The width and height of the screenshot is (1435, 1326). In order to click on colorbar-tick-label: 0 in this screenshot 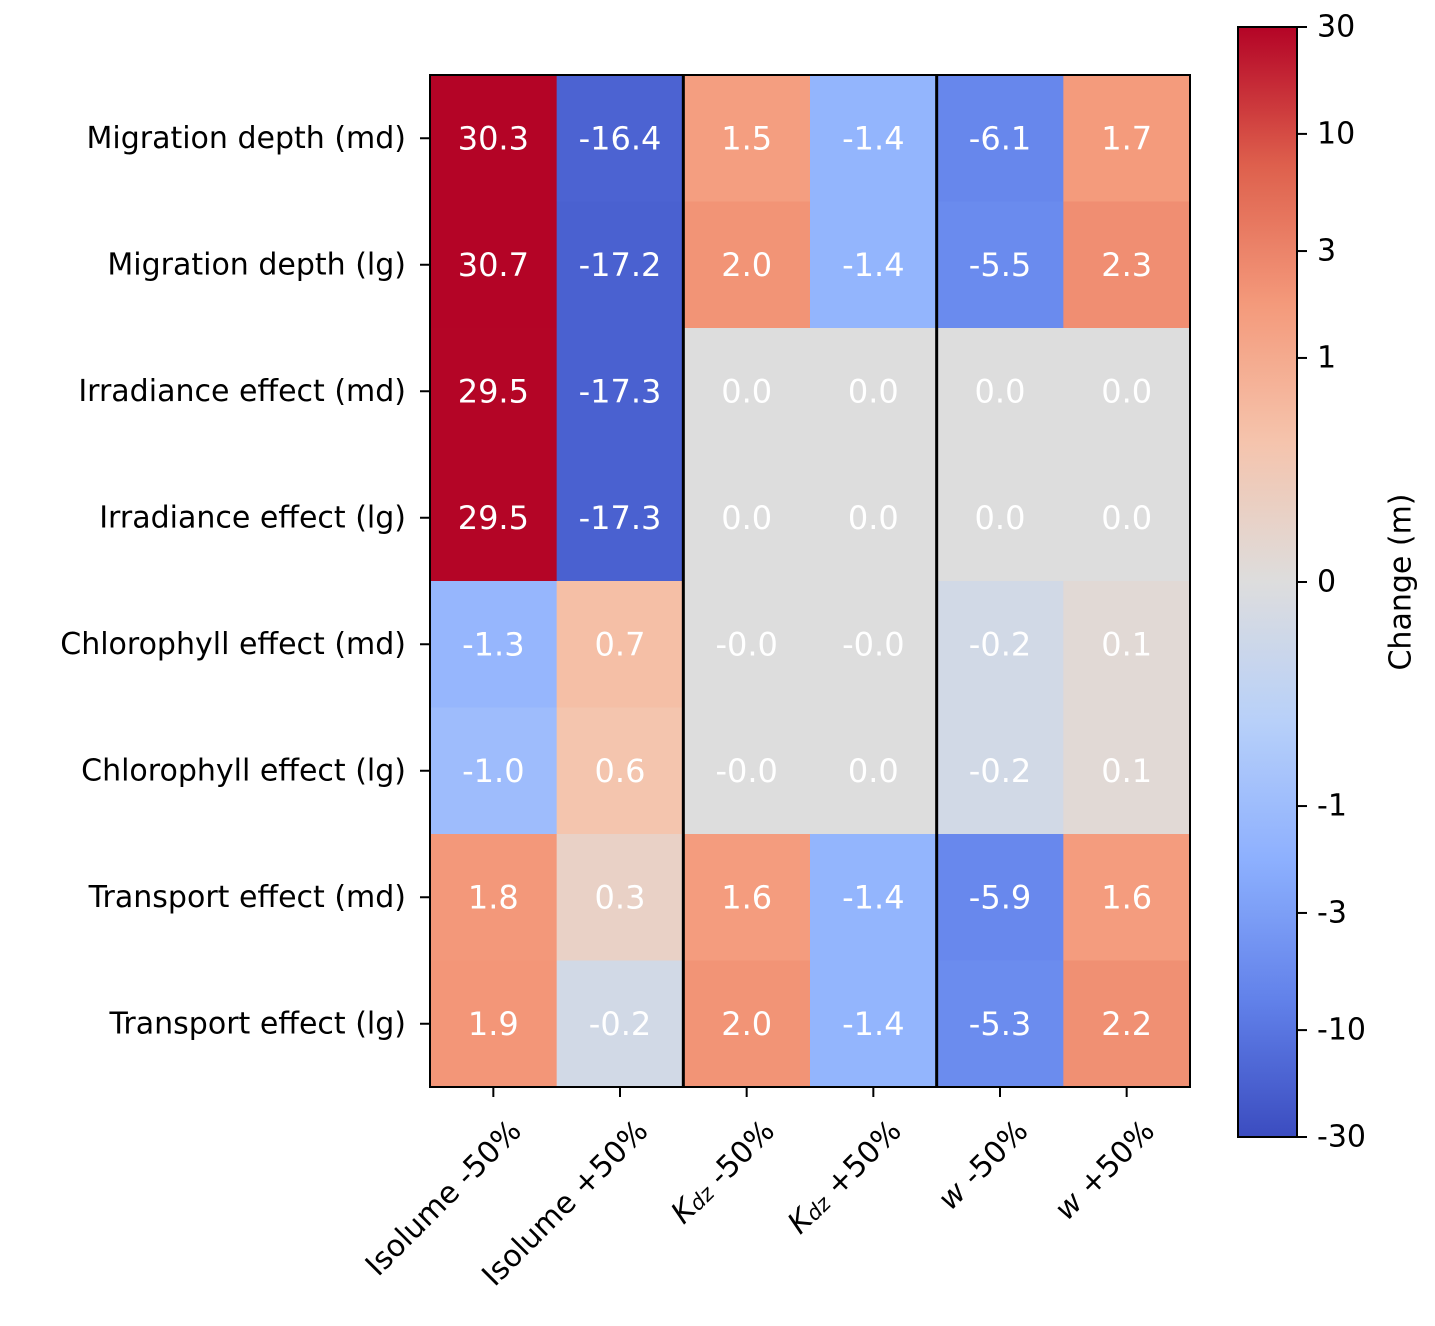, I will do `click(1326, 582)`.